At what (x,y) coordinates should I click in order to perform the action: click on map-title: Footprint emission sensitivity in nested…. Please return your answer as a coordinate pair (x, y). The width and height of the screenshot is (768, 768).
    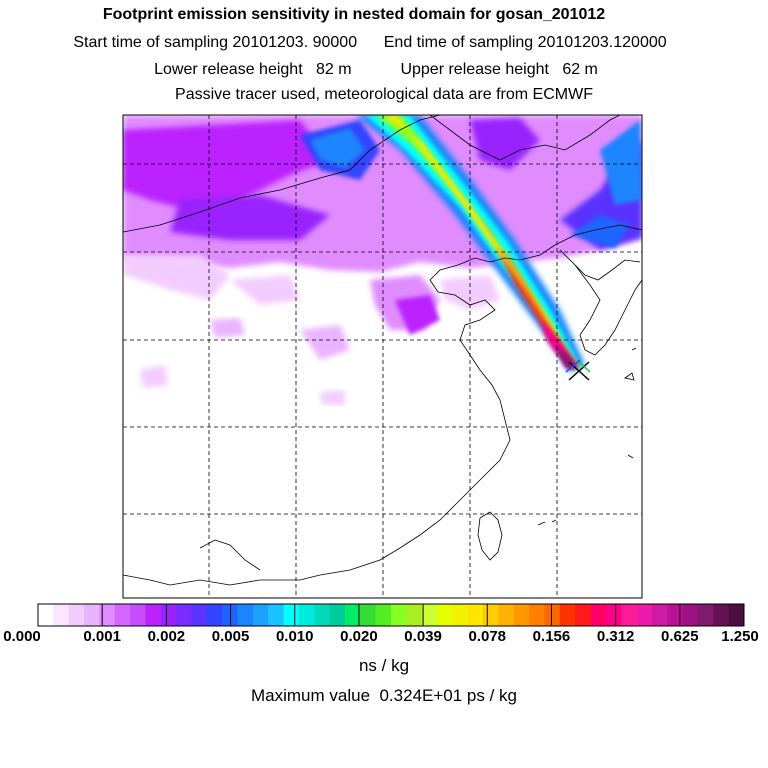
    Looking at the image, I should click on (354, 14).